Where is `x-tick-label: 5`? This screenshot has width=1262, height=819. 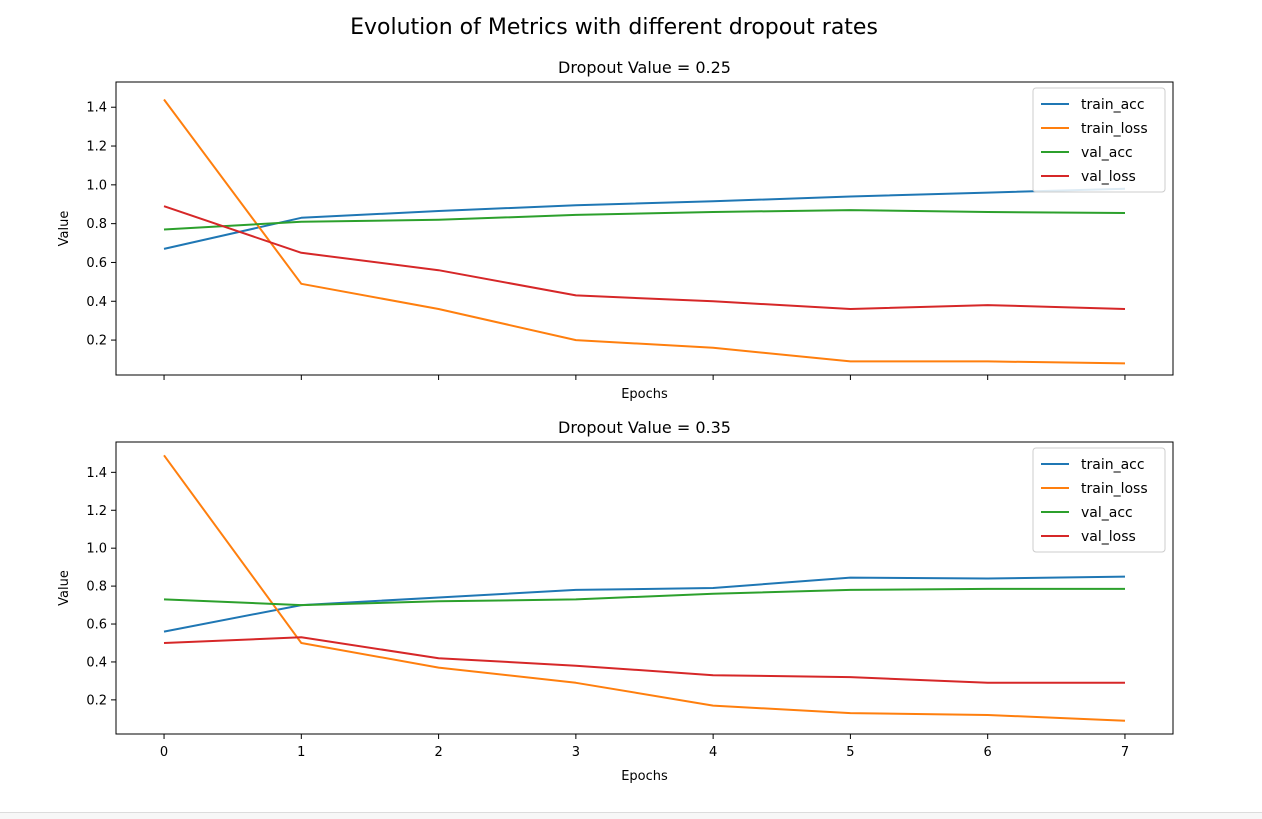 x-tick-label: 5 is located at coordinates (850, 752).